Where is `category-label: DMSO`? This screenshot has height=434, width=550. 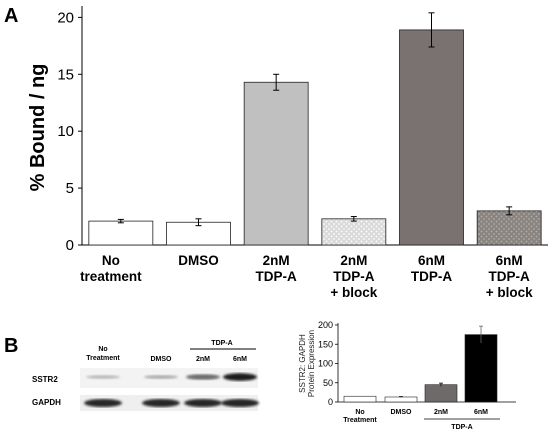
category-label: DMSO is located at coordinates (198, 260).